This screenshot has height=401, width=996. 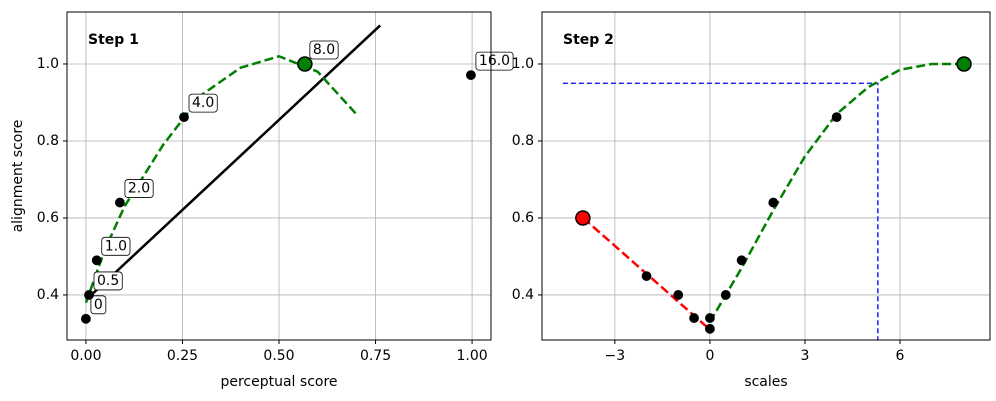 I want to click on x-tick-label: 0, so click(x=709, y=356).